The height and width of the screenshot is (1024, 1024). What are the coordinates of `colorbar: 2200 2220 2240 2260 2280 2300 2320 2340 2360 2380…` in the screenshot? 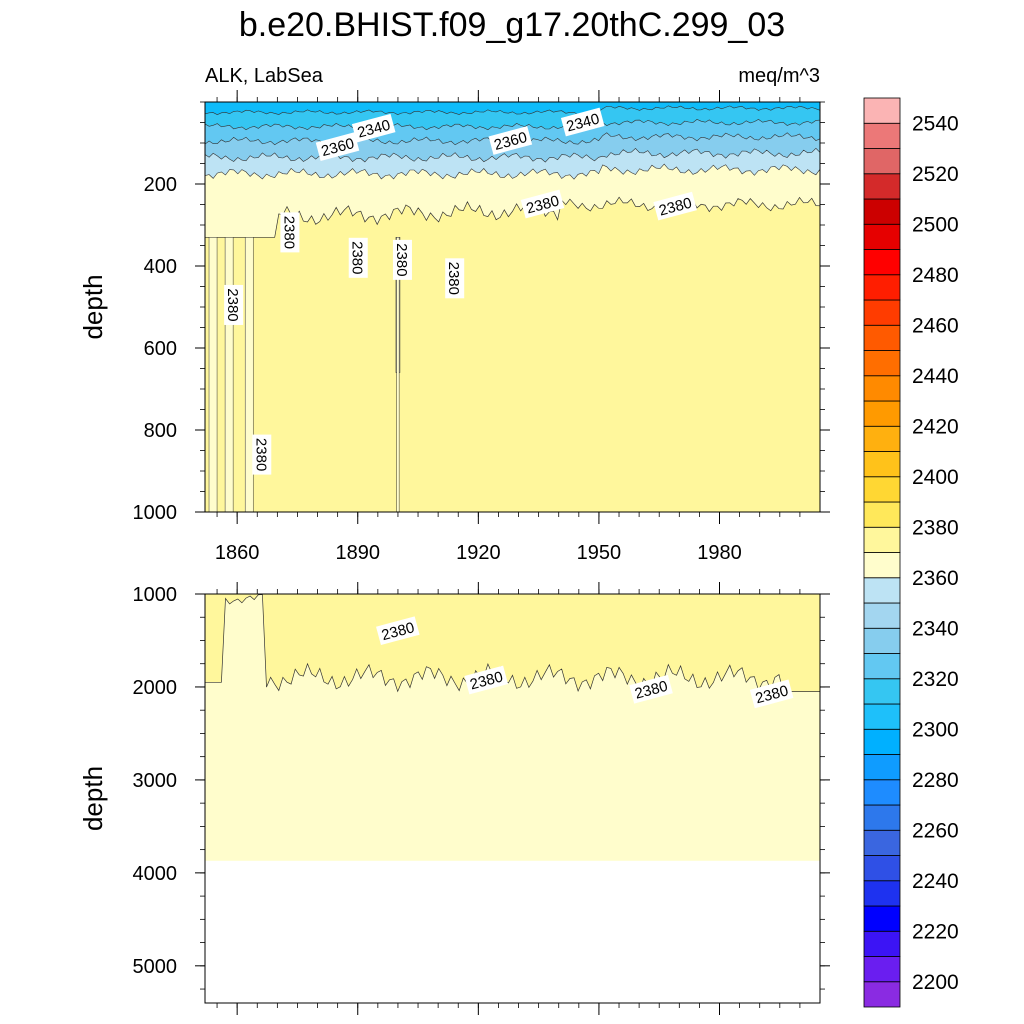 It's located at (911, 552).